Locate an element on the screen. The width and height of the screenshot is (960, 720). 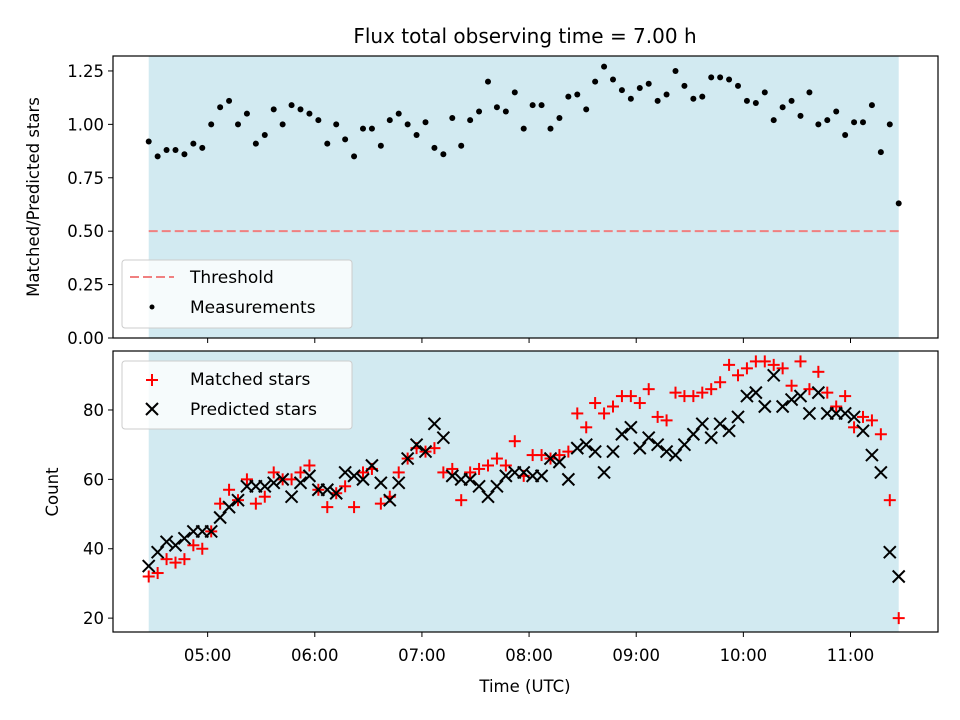
x-tick-label: 09:00 is located at coordinates (636, 655).